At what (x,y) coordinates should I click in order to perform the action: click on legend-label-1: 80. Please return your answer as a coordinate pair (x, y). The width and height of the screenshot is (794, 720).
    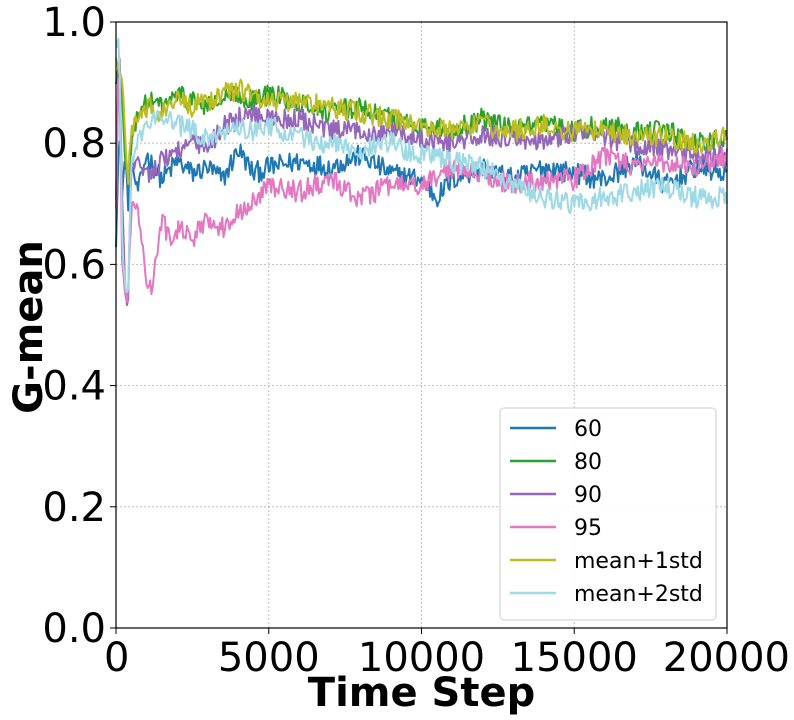
    Looking at the image, I should click on (588, 462).